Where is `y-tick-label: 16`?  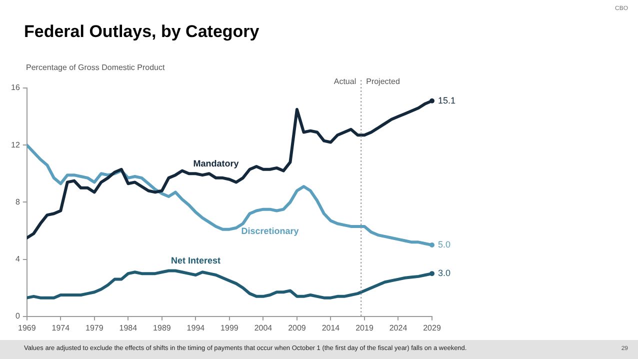 y-tick-label: 16 is located at coordinates (15, 87).